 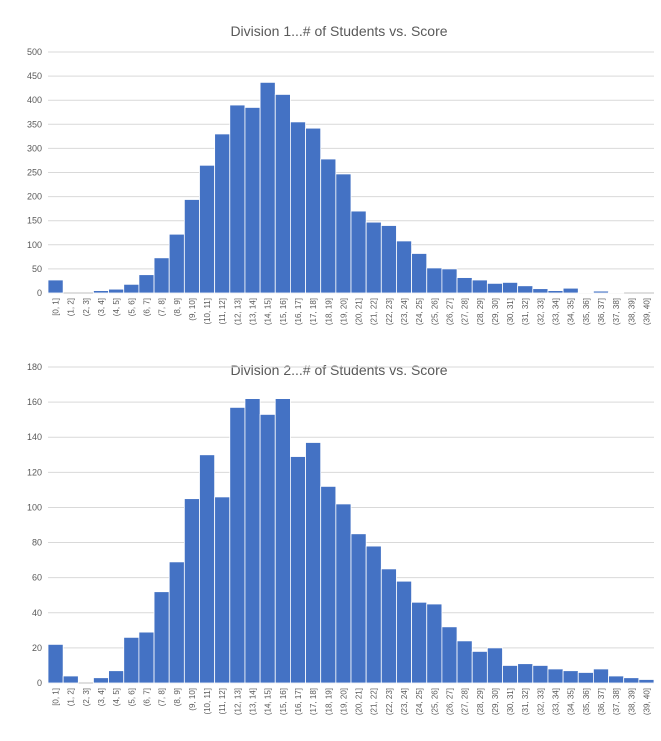 I want to click on x-tick-label: (2, 3], so click(x=86, y=307).